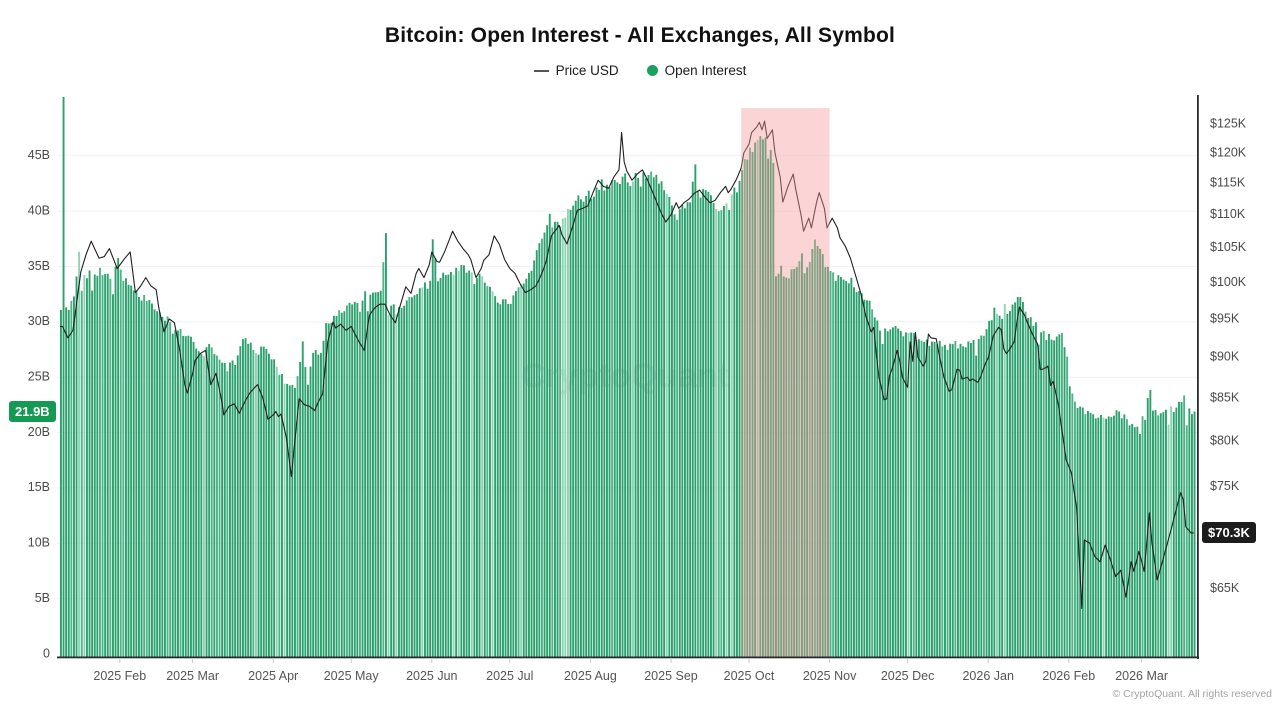 The height and width of the screenshot is (720, 1280). I want to click on left-axis-tick-label: 30B, so click(39, 321).